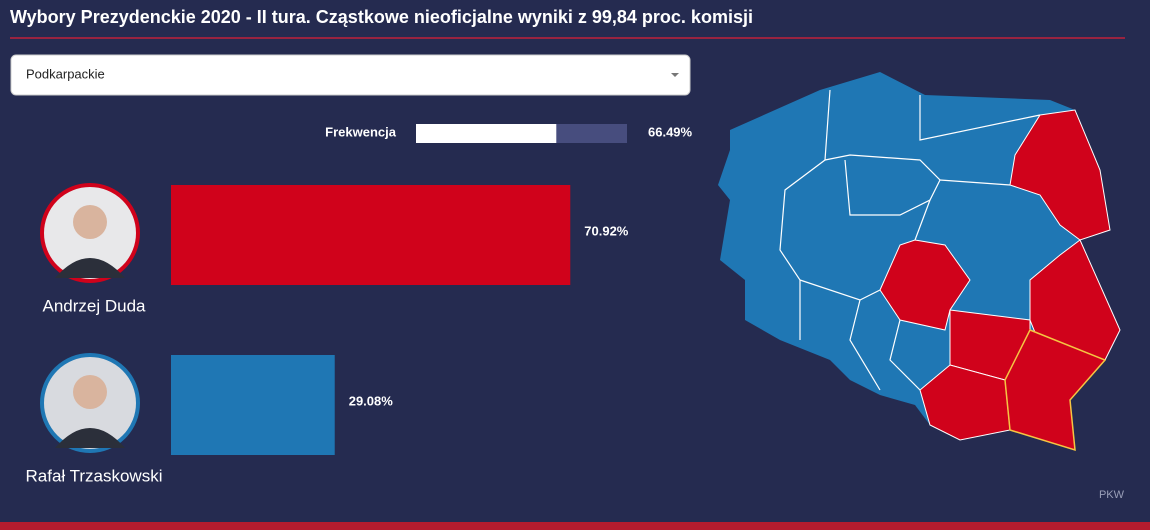 The width and height of the screenshot is (1150, 530). Describe the element at coordinates (94, 475) in the screenshot. I see `candidate-name: Rafał Trzaskowski` at that location.